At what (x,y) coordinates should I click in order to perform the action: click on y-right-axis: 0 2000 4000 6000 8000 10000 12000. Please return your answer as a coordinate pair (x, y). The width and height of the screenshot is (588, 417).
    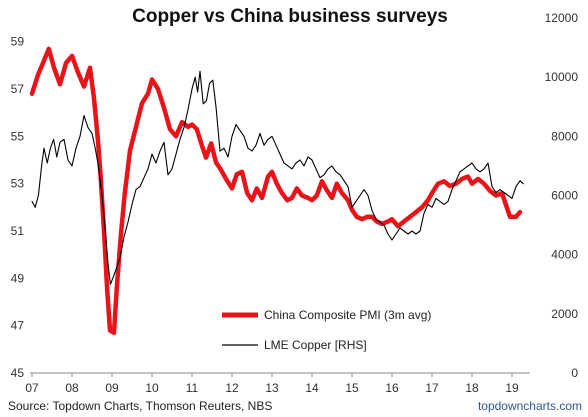
    Looking at the image, I should click on (562, 195).